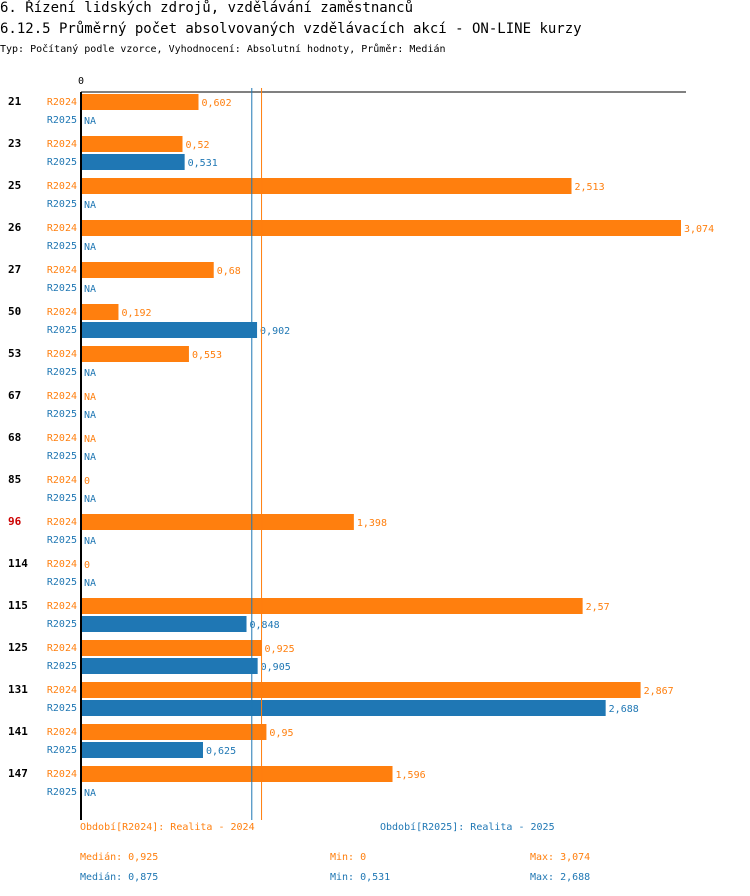 This screenshot has width=750, height=896. I want to click on category-label: 53, so click(14, 353).